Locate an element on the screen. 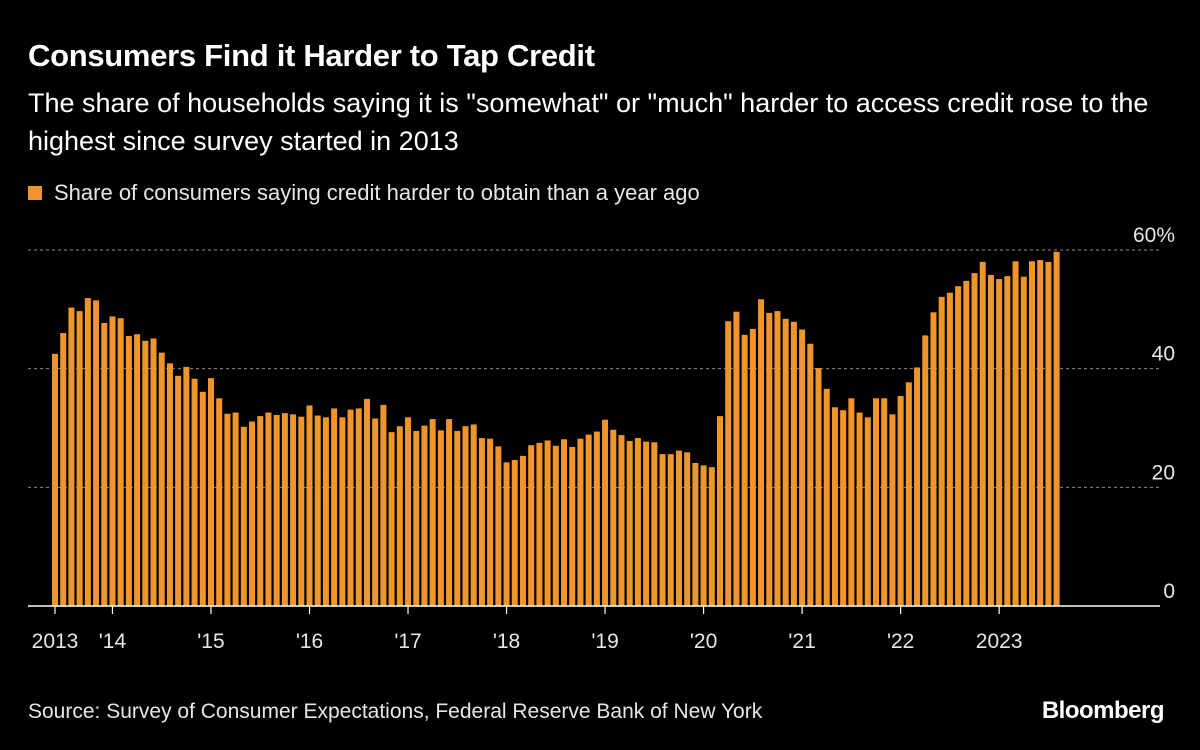  x-tick-label: '20 is located at coordinates (703, 641).